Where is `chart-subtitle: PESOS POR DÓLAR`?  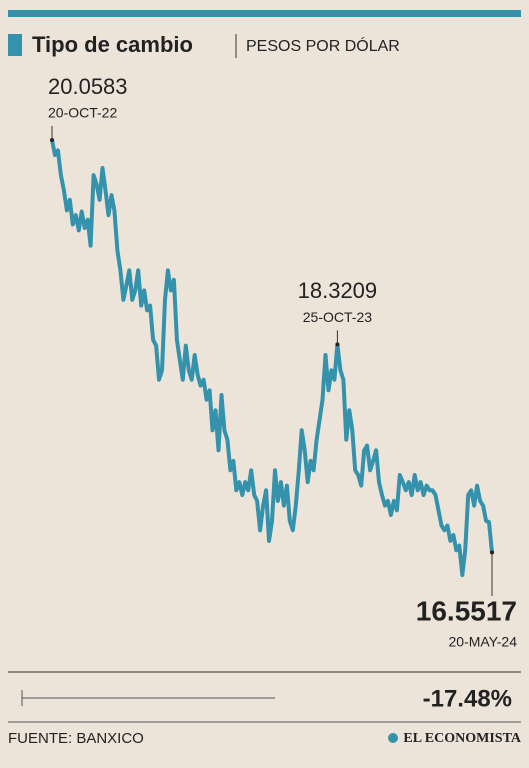 chart-subtitle: PESOS POR DÓLAR is located at coordinates (323, 45).